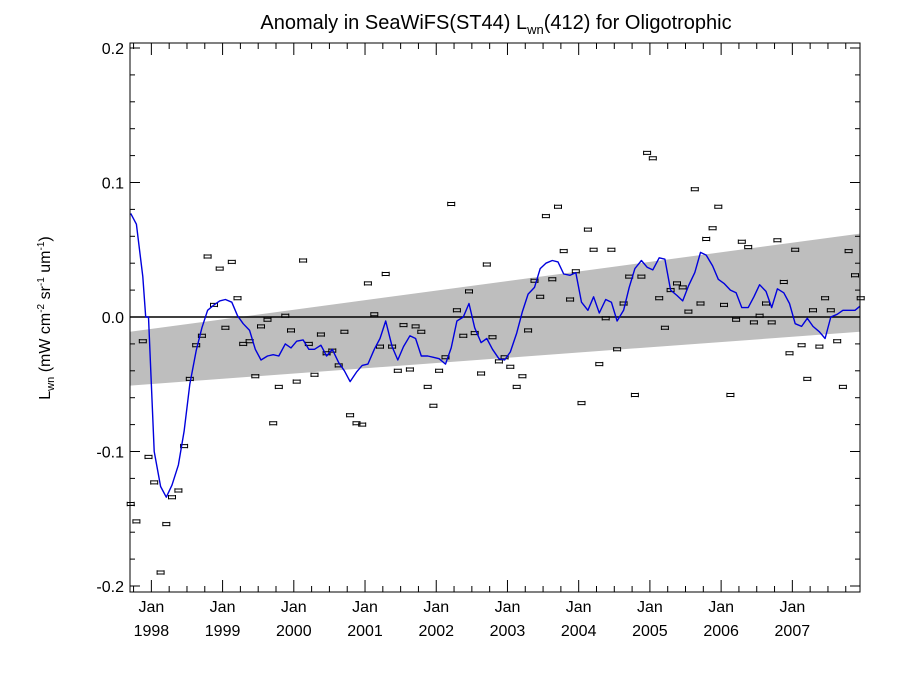 The image size is (900, 675). I want to click on chart-title-sub: wn, so click(535, 29).